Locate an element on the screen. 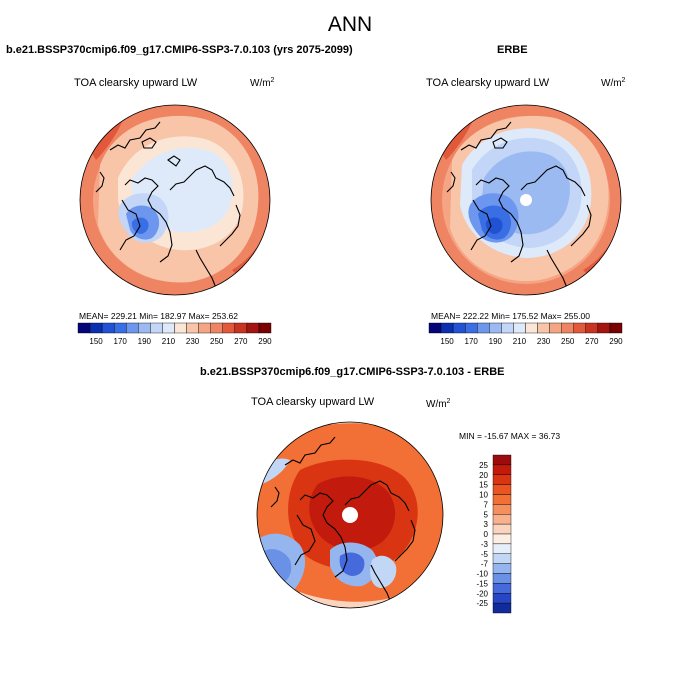 The width and height of the screenshot is (700, 700). colorbar-tick-label: -15 is located at coordinates (482, 583).